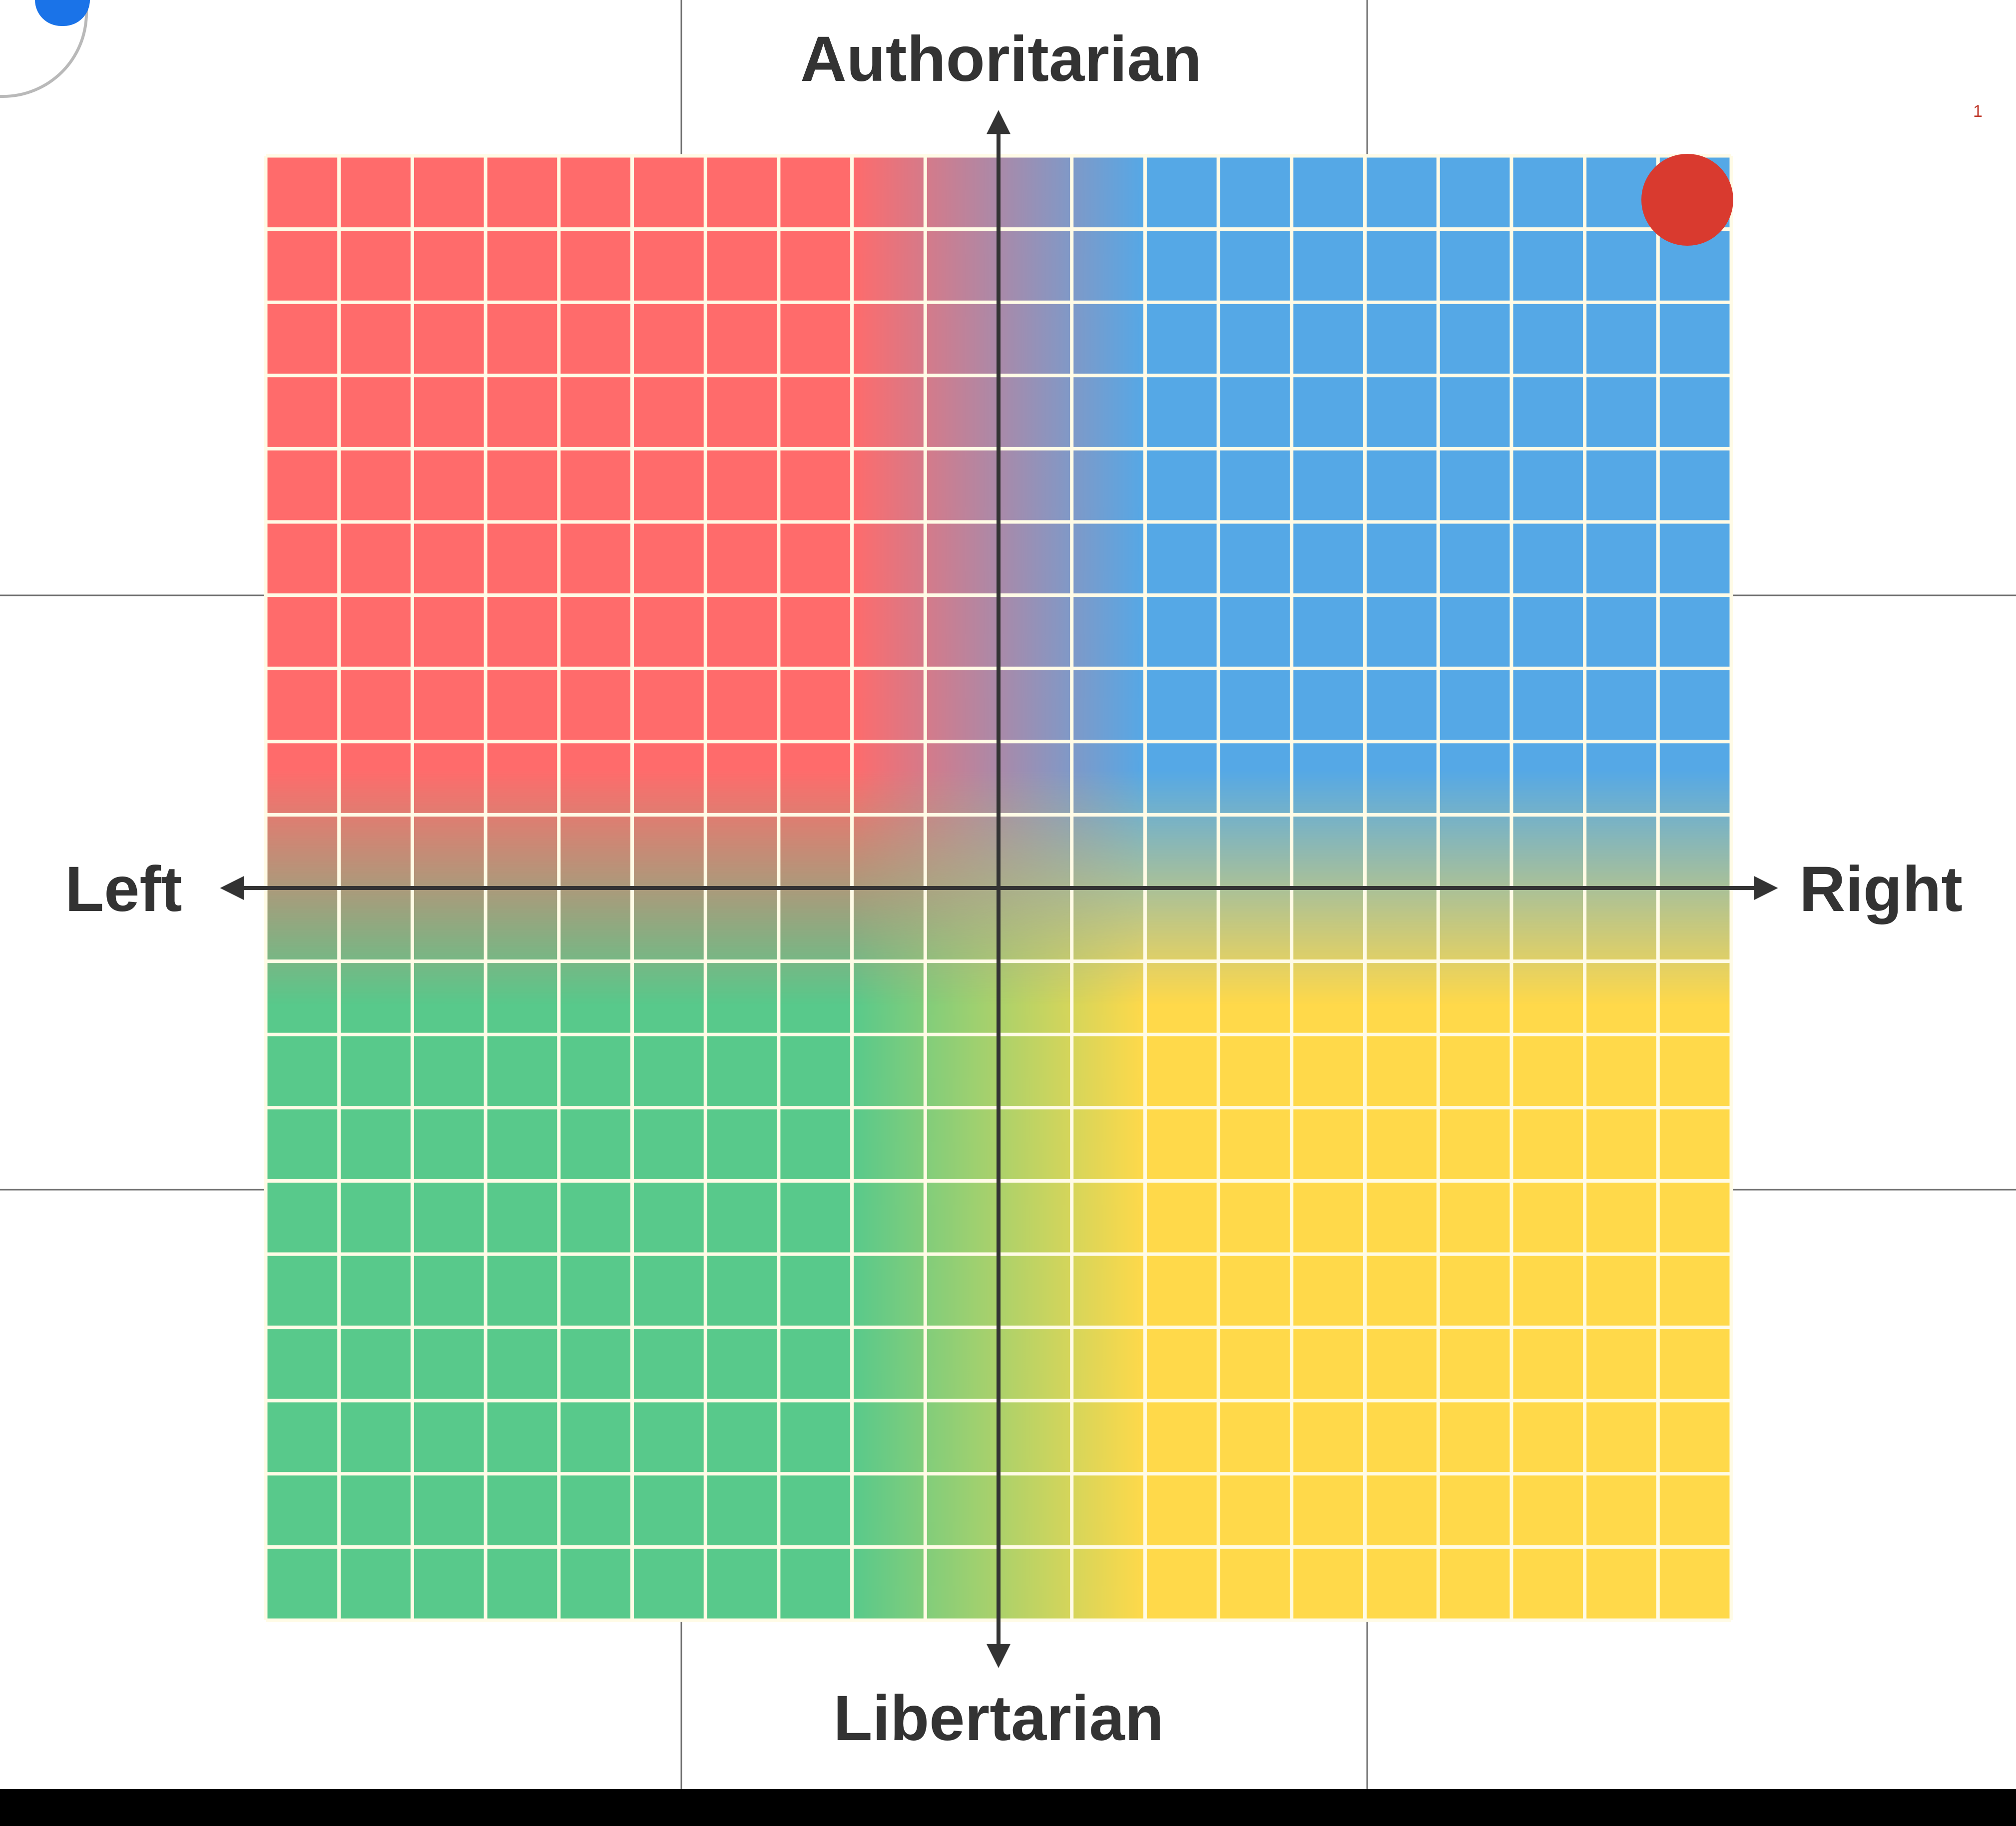 The height and width of the screenshot is (1826, 2016). Describe the element at coordinates (1001, 59) in the screenshot. I see `axis-label-authoritarian: Authoritarian` at that location.